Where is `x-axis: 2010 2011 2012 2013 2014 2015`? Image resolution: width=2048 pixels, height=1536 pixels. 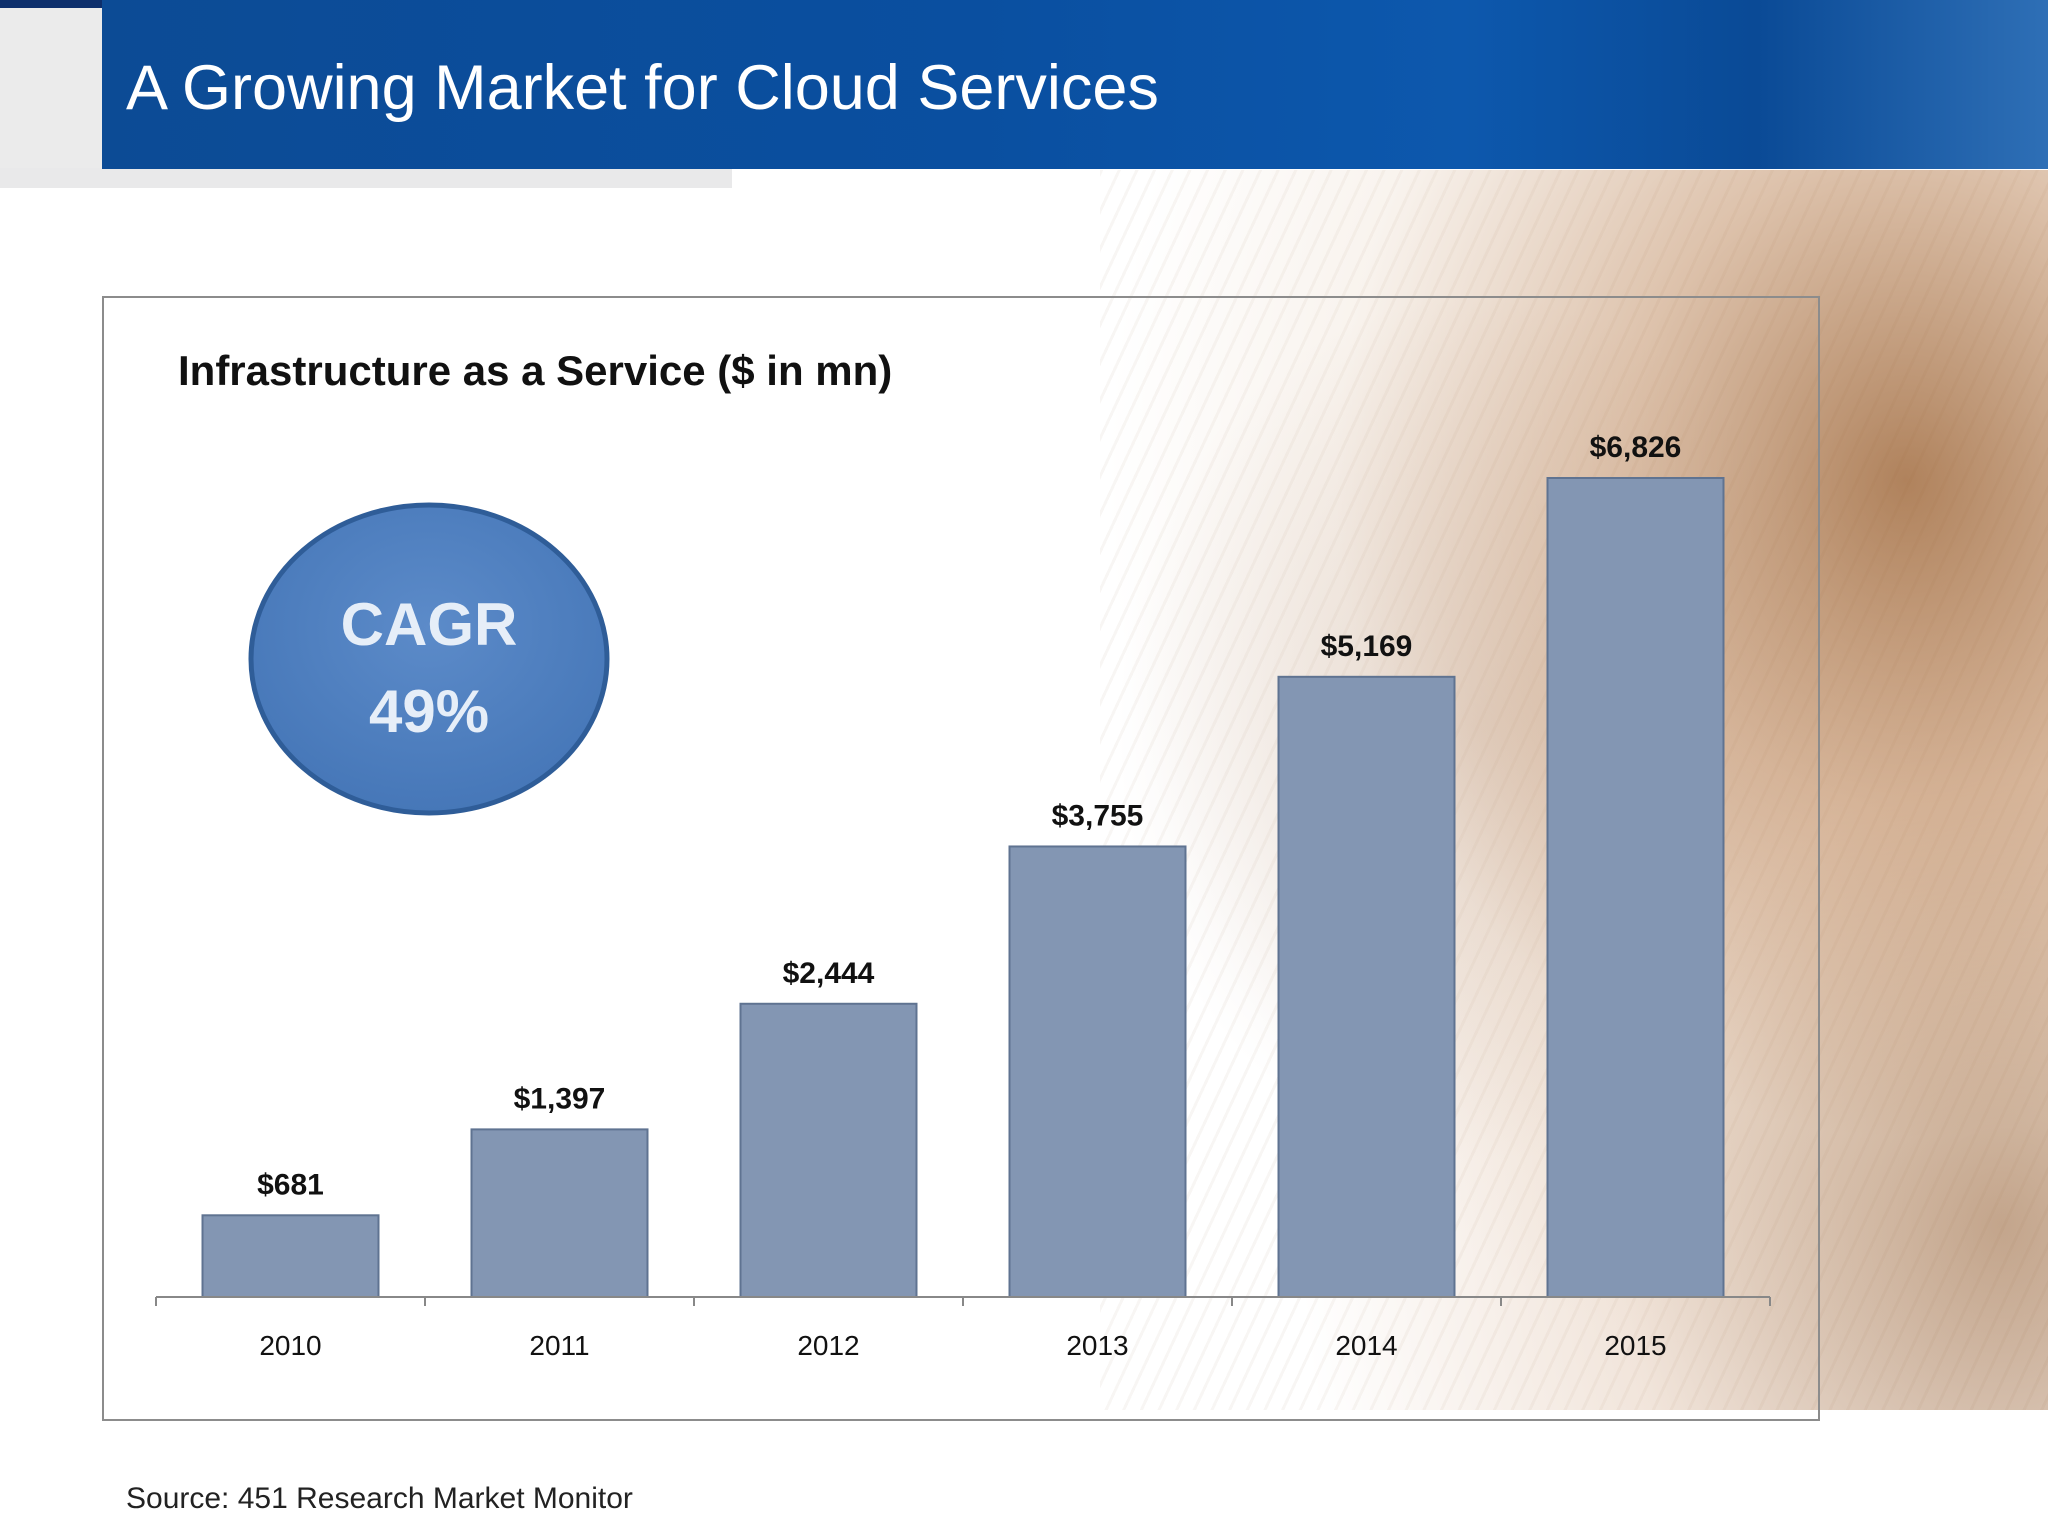 x-axis: 2010 2011 2012 2013 2014 2015 is located at coordinates (963, 1328).